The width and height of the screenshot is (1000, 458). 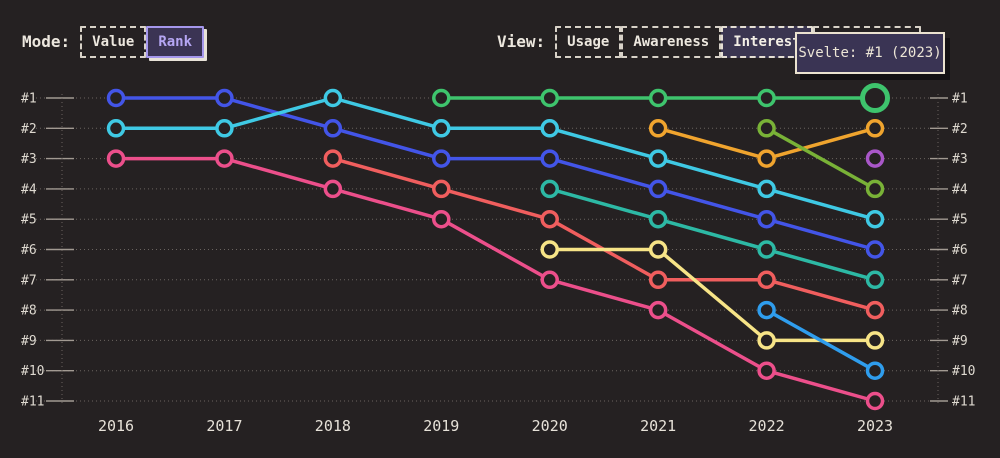 What do you see at coordinates (767, 426) in the screenshot?
I see `year-label: 2022` at bounding box center [767, 426].